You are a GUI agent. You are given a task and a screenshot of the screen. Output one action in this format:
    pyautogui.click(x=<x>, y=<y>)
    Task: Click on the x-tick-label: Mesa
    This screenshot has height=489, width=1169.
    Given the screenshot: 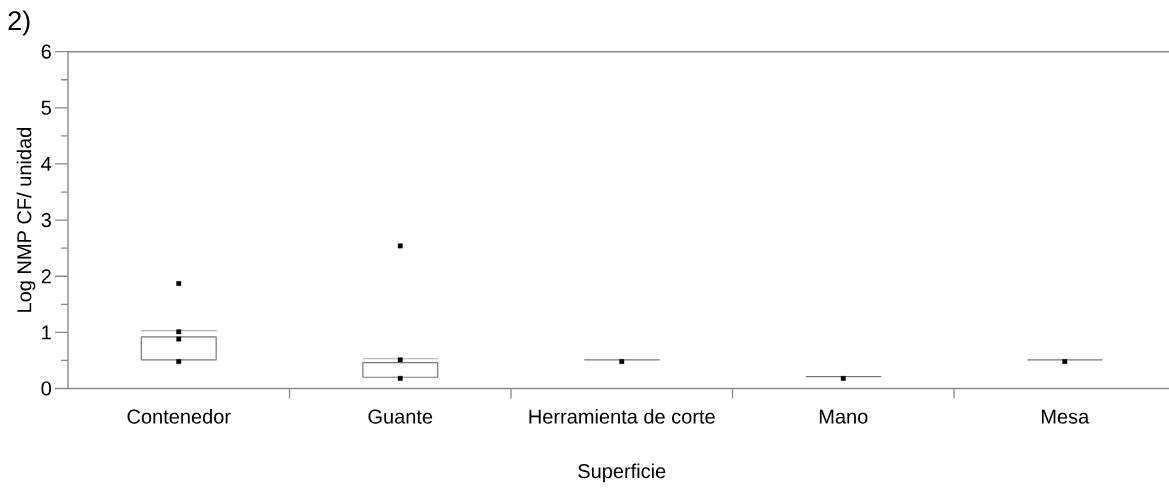 What is the action you would take?
    pyautogui.click(x=1065, y=416)
    